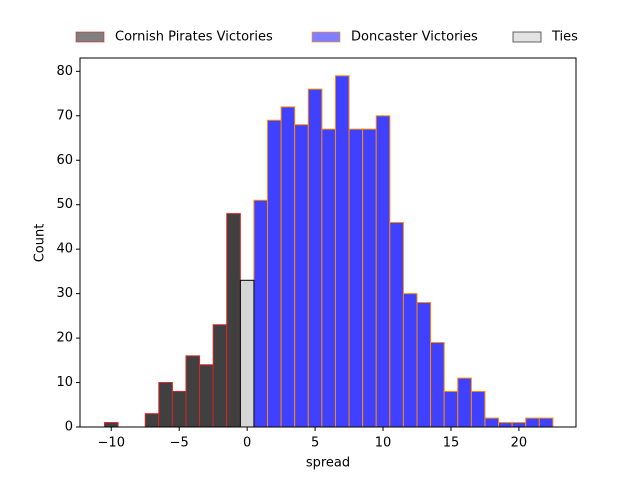 This screenshot has height=480, width=640. I want to click on x-axis-label: spread, so click(328, 463).